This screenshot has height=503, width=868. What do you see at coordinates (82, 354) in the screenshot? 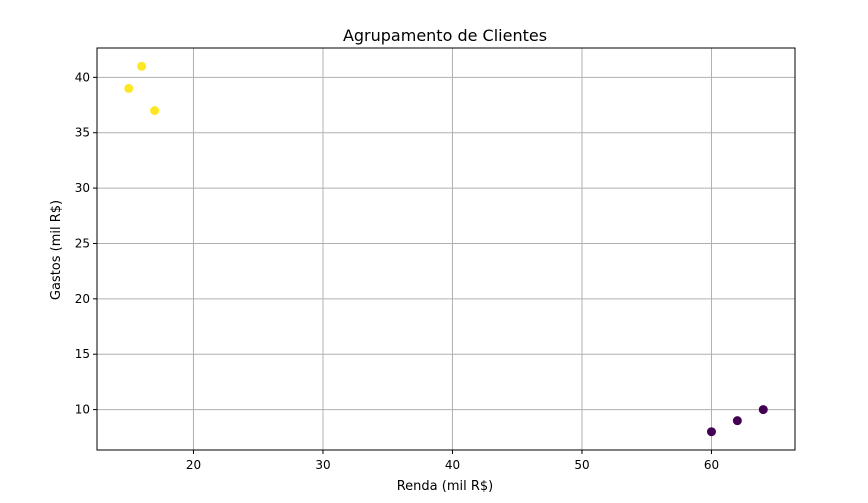
I see `y-tick-label: 15` at bounding box center [82, 354].